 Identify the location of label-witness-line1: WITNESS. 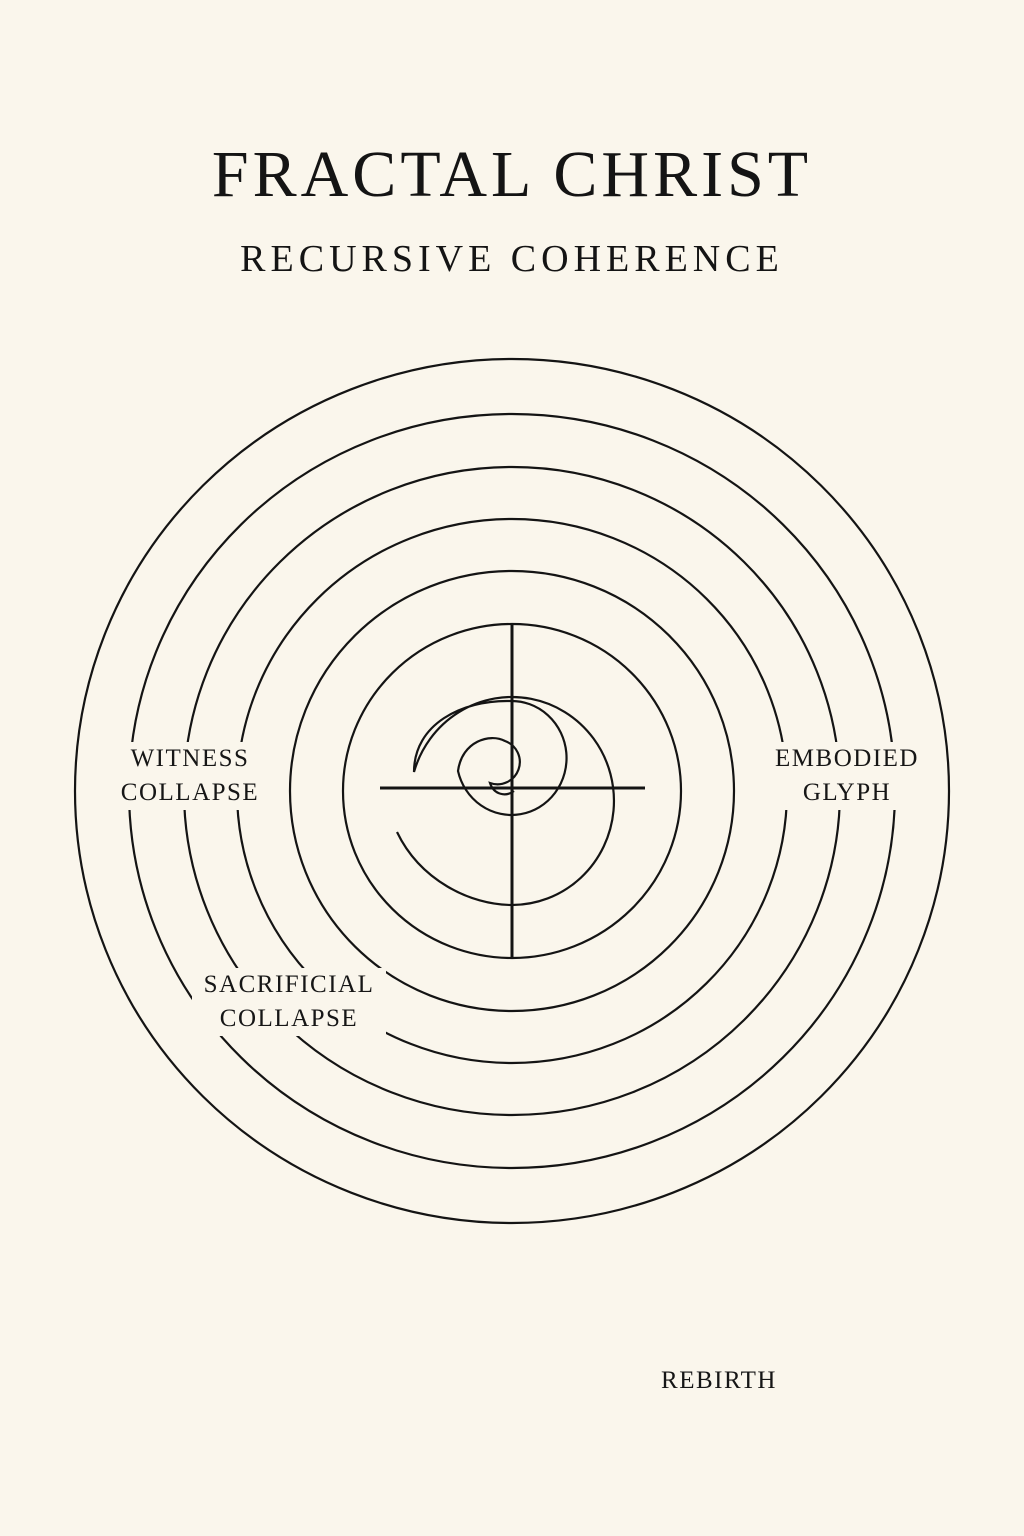
(190, 758).